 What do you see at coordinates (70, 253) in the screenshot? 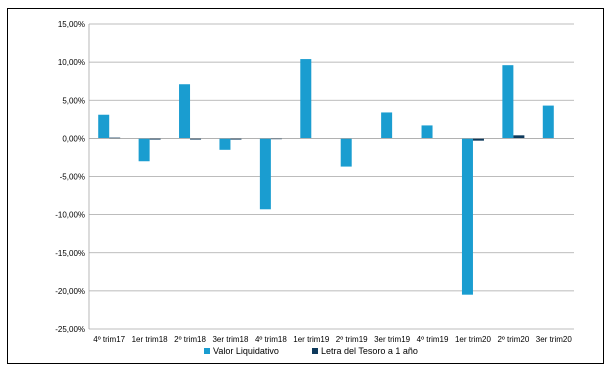
I see `y-tick-label: -15,00%` at bounding box center [70, 253].